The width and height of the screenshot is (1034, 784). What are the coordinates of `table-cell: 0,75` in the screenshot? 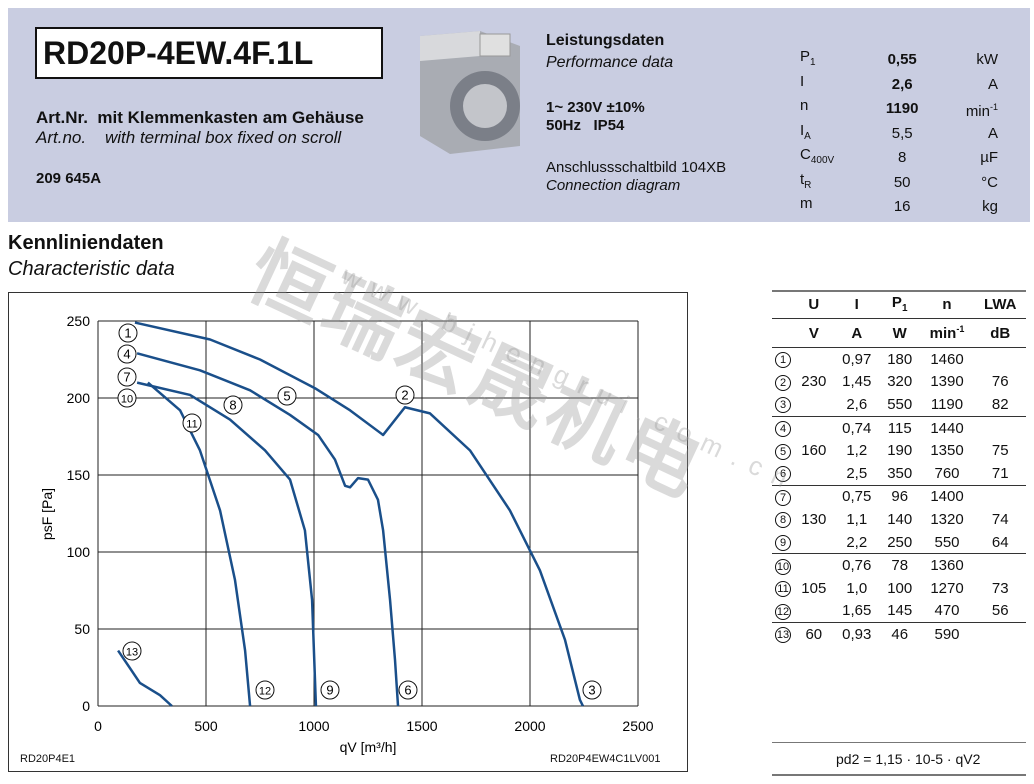 It's located at (857, 497).